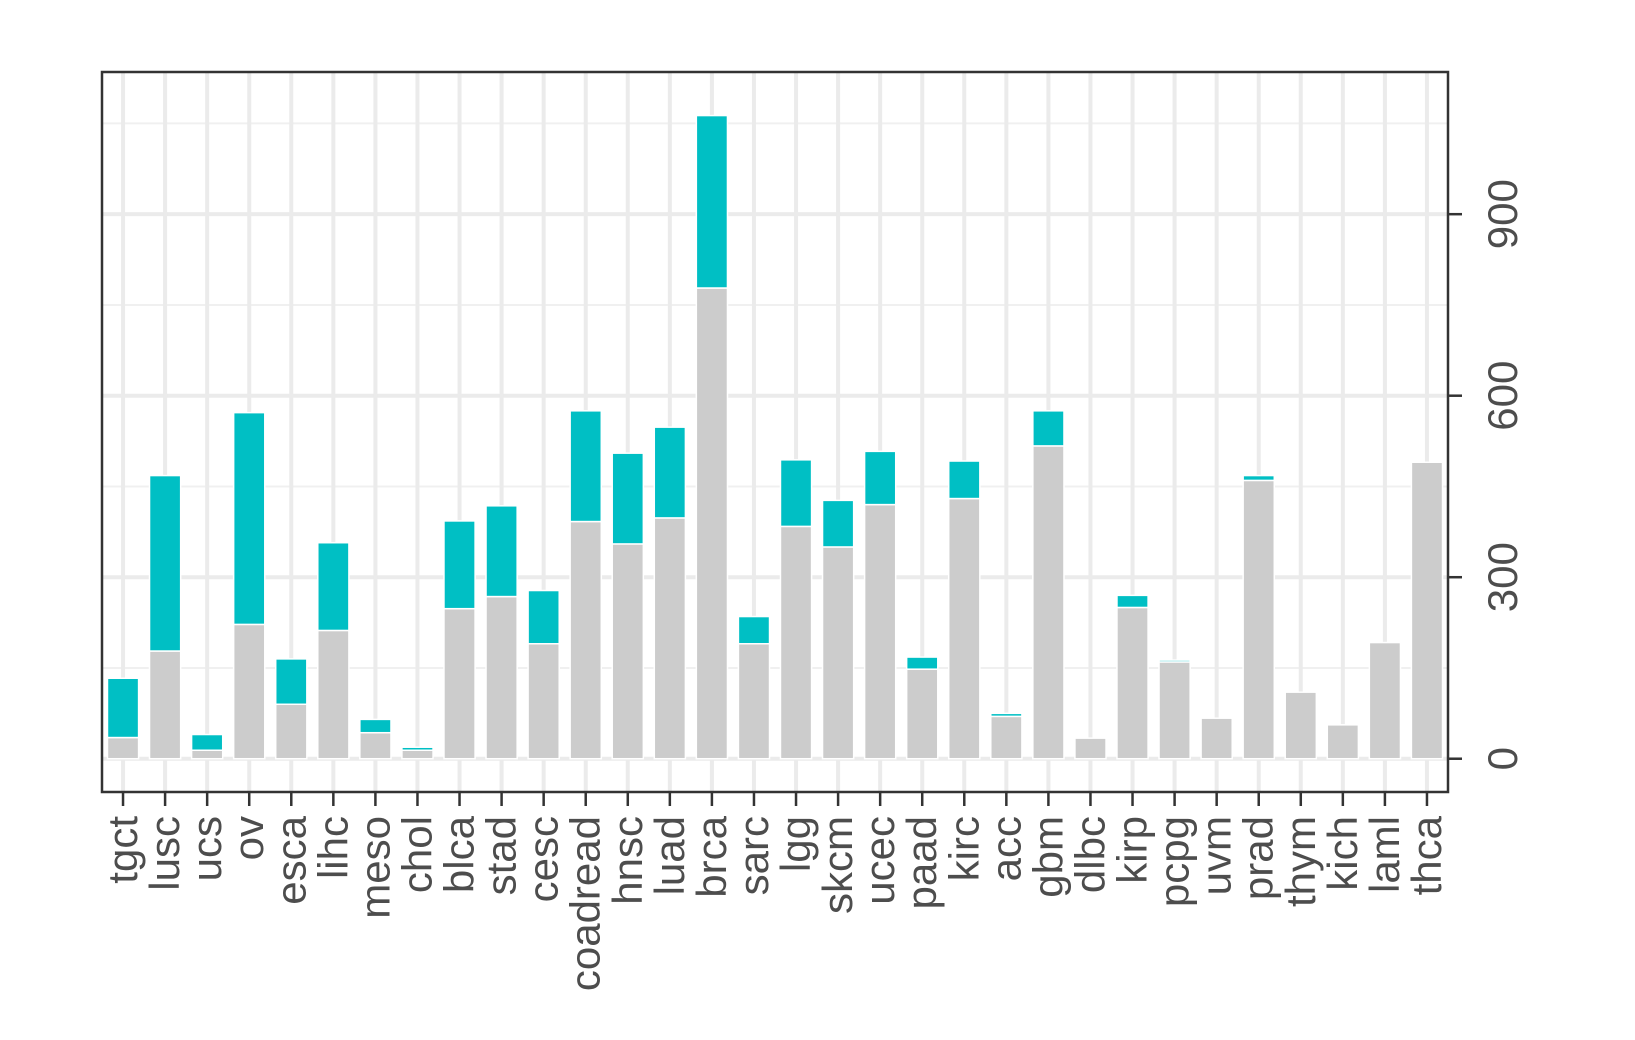  What do you see at coordinates (1384, 854) in the screenshot?
I see `x-tick-label-laml: laml` at bounding box center [1384, 854].